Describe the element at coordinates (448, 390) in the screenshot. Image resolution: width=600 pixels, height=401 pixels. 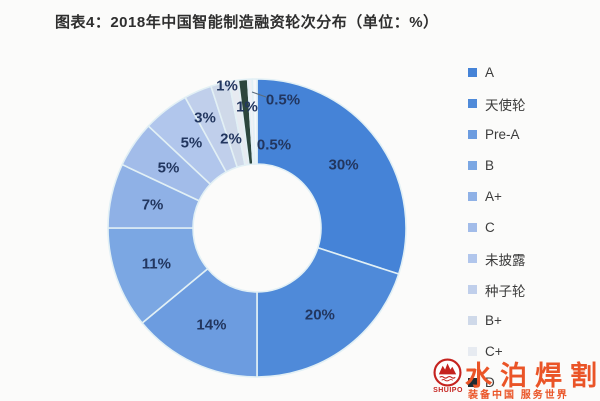
I see `shuipo-latin-text: SHUIPO` at that location.